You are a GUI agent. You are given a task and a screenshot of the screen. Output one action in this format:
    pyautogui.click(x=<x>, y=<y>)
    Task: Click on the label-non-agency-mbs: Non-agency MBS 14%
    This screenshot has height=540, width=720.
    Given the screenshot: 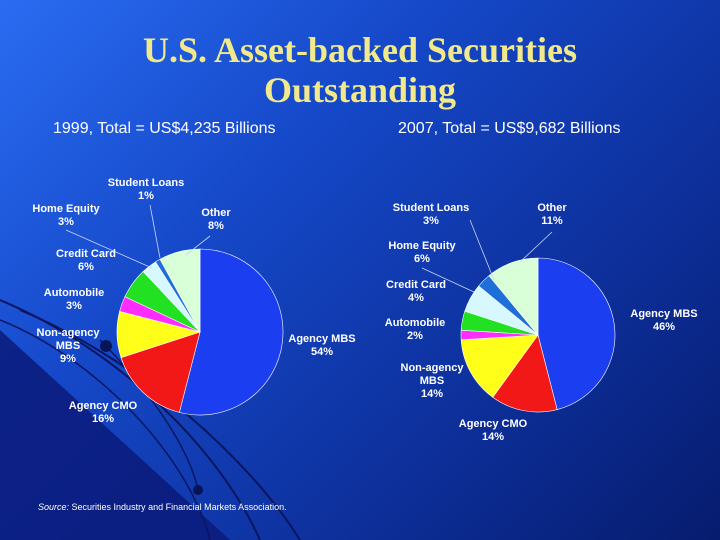 What is the action you would take?
    pyautogui.click(x=433, y=381)
    